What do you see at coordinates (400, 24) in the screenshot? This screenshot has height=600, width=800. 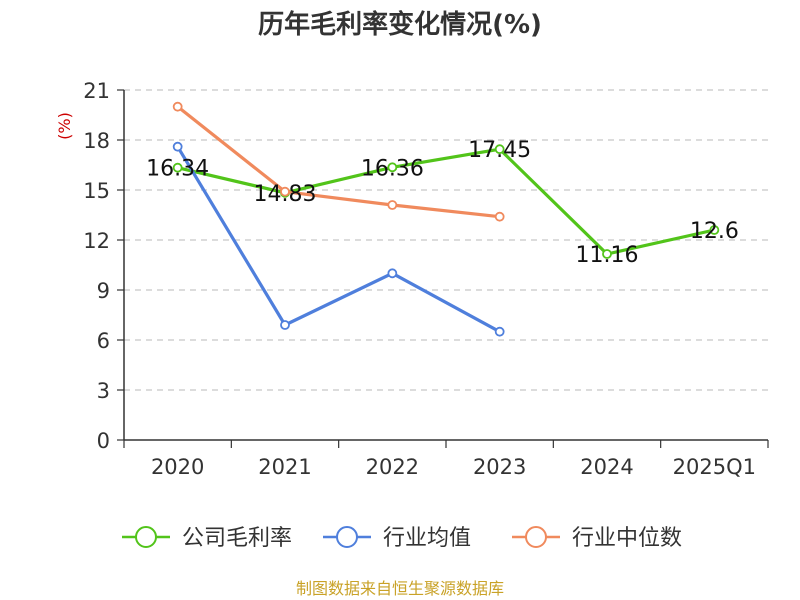 I see `chart-title: 历年毛利率变化情况(%)` at bounding box center [400, 24].